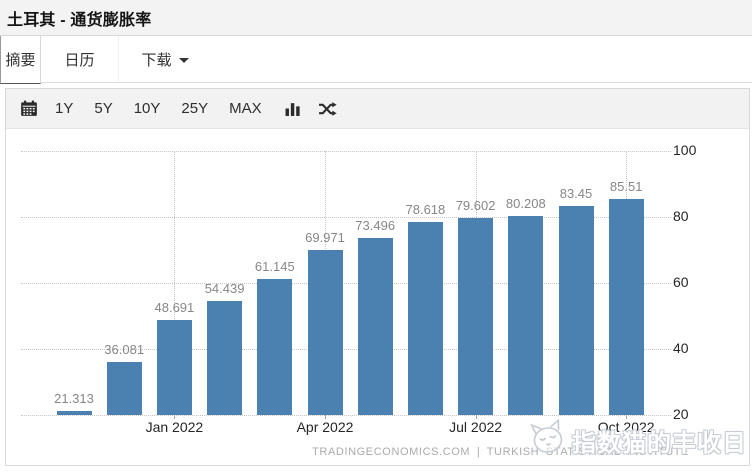  I want to click on range-button-25y: 25Y, so click(195, 108).